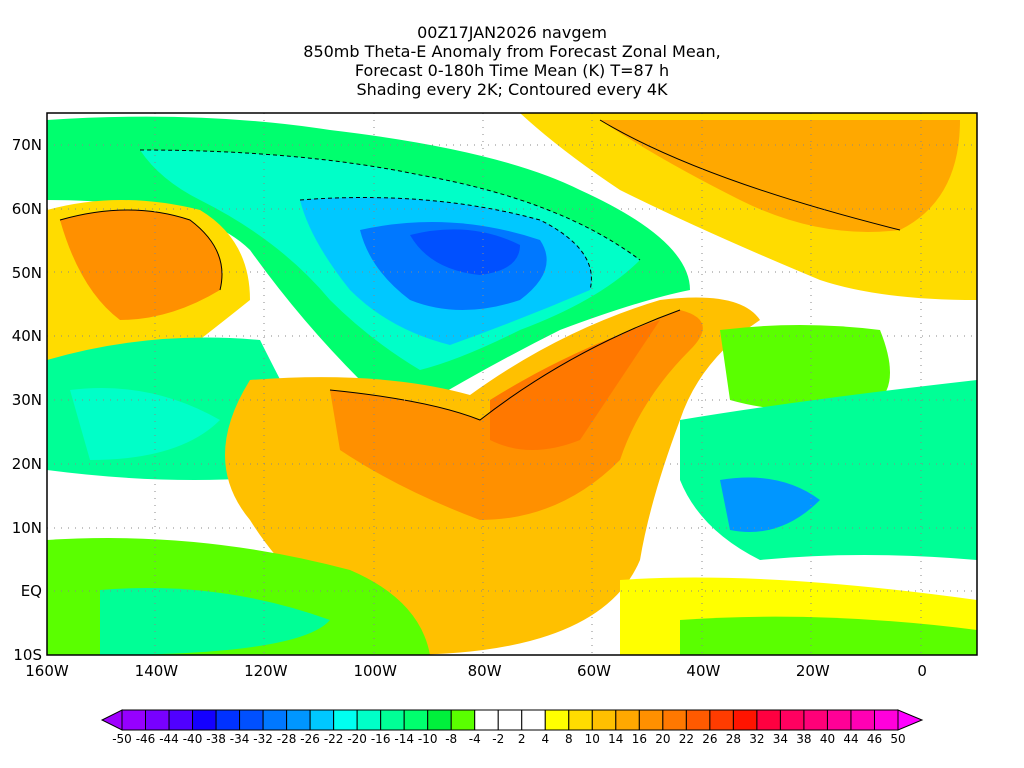 This screenshot has height=768, width=1024. What do you see at coordinates (263, 739) in the screenshot?
I see `colorbar-label: -32` at bounding box center [263, 739].